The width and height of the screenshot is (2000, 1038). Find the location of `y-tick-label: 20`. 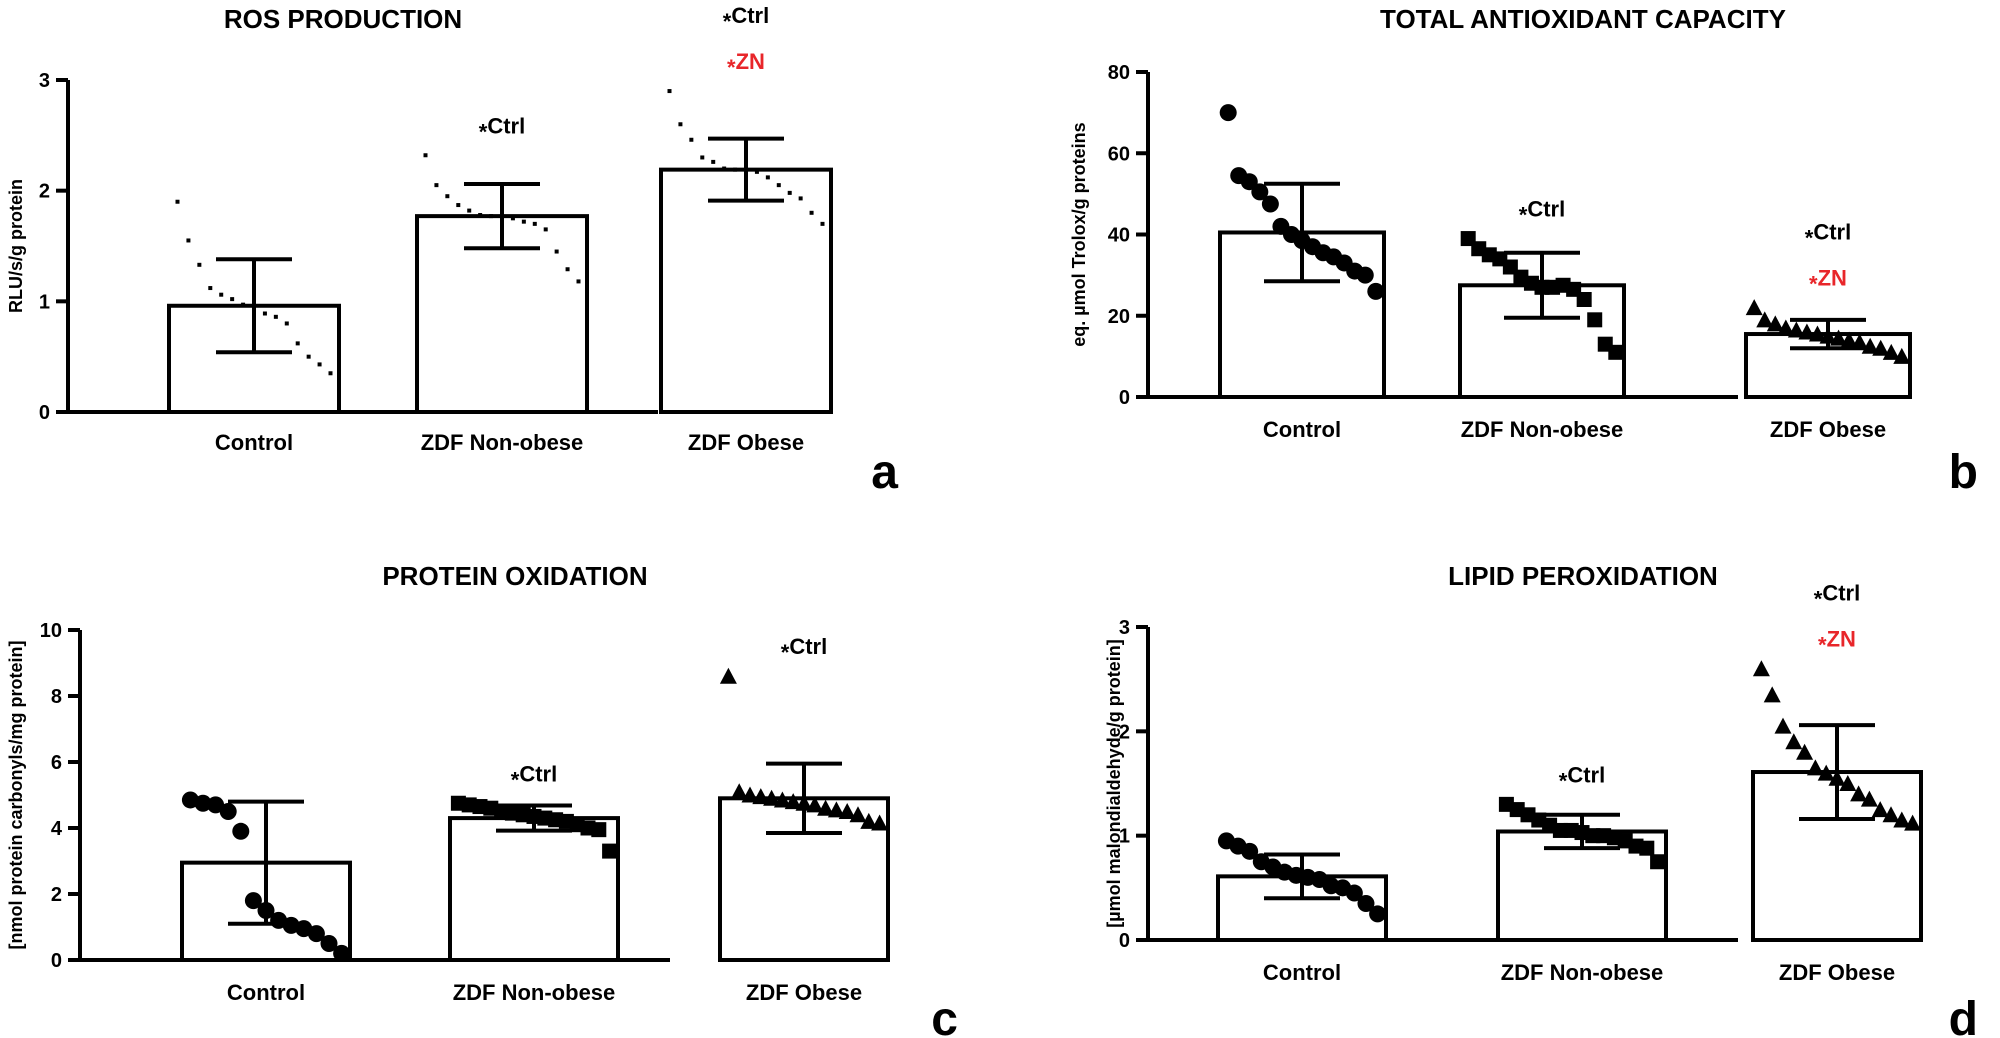

y-tick-label: 20 is located at coordinates (1119, 317).